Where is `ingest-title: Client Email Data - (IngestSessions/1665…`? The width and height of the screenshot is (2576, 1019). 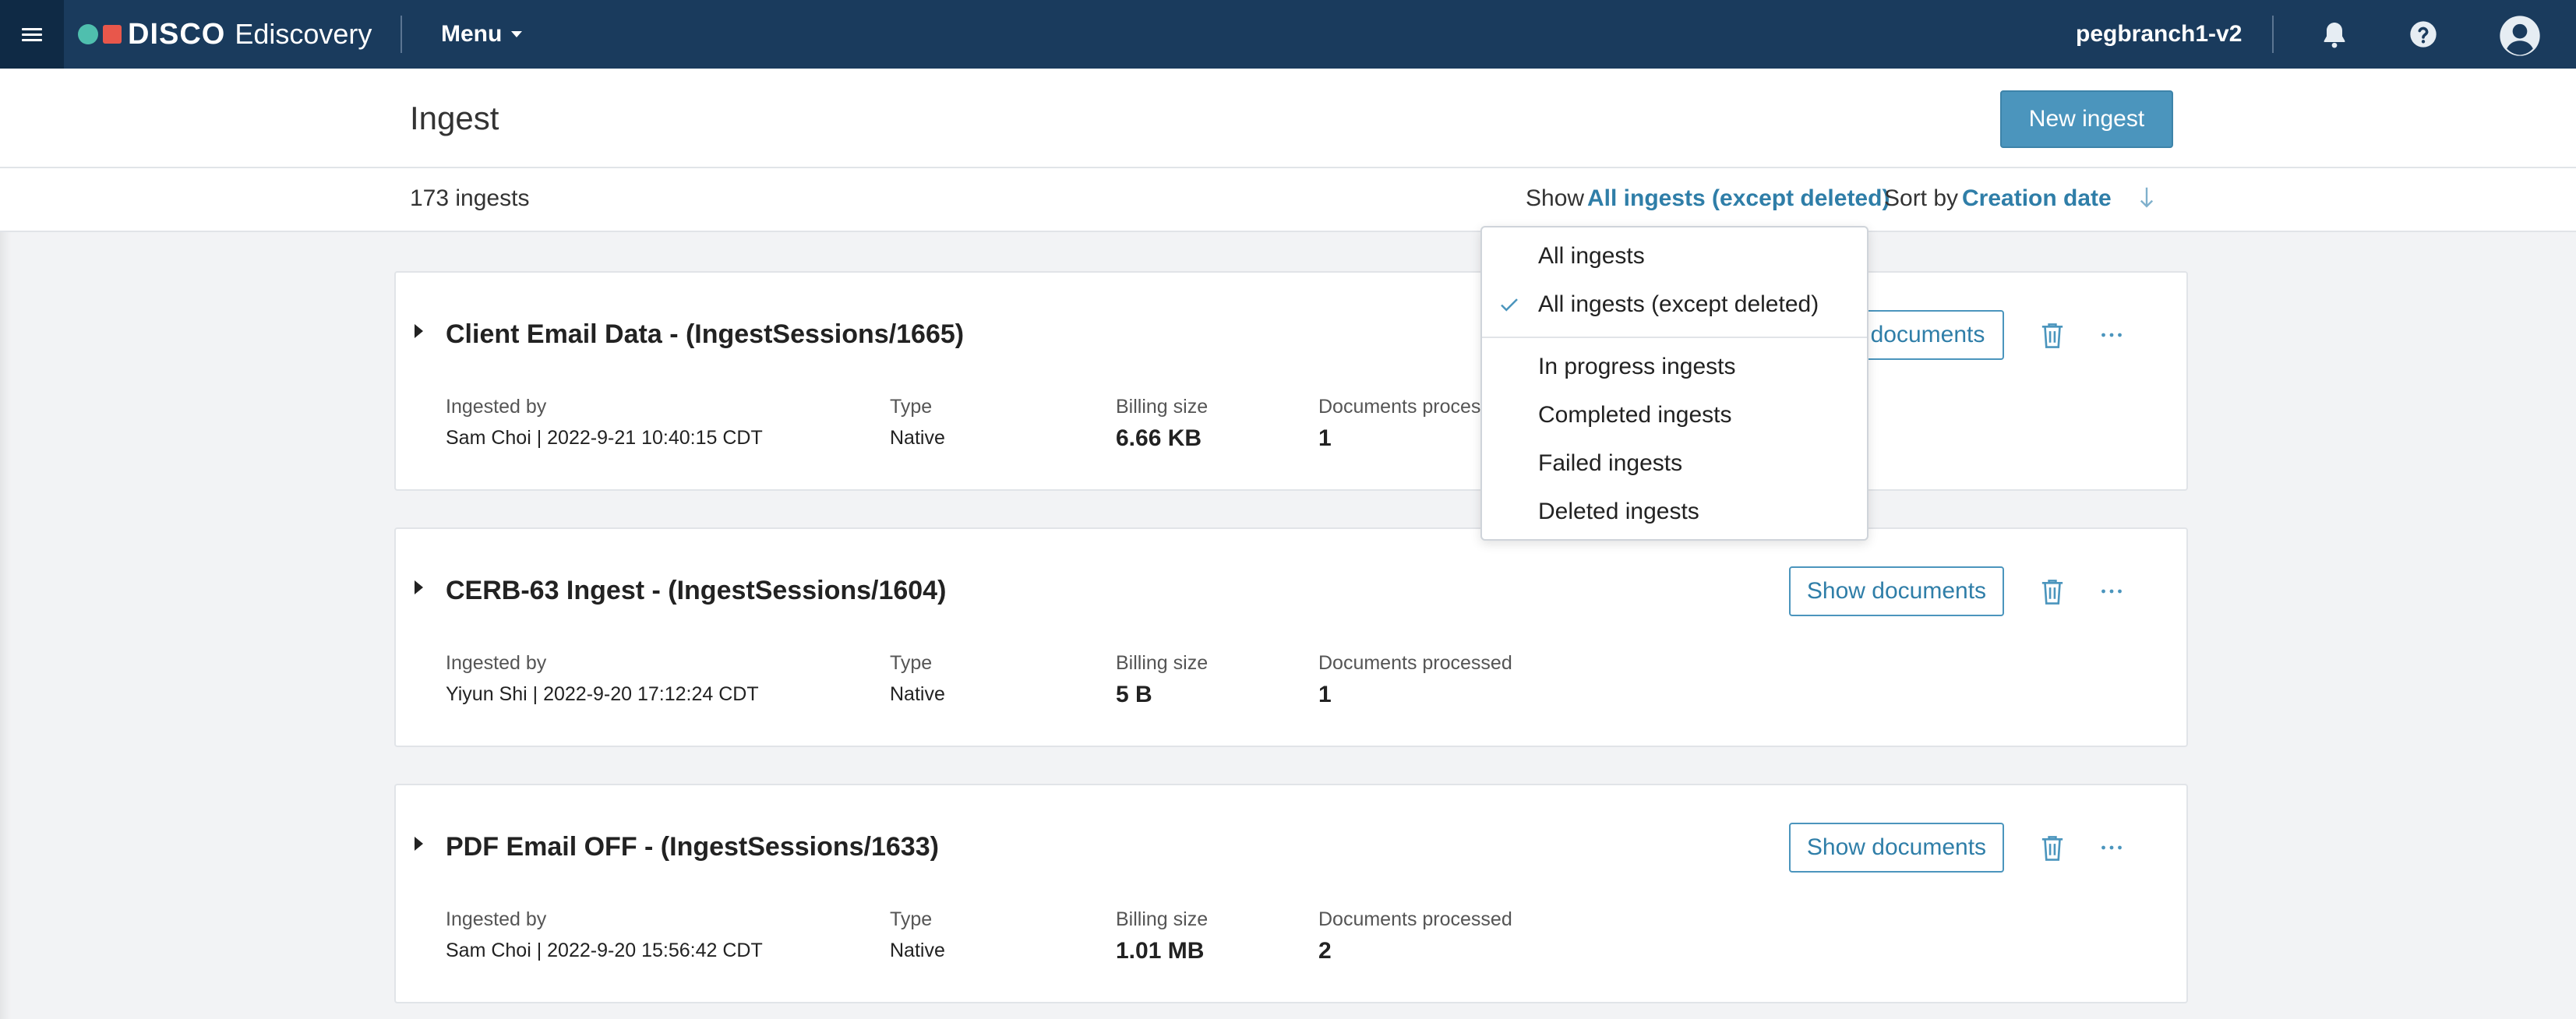 ingest-title: Client Email Data - (IngestSessions/1665… is located at coordinates (705, 334).